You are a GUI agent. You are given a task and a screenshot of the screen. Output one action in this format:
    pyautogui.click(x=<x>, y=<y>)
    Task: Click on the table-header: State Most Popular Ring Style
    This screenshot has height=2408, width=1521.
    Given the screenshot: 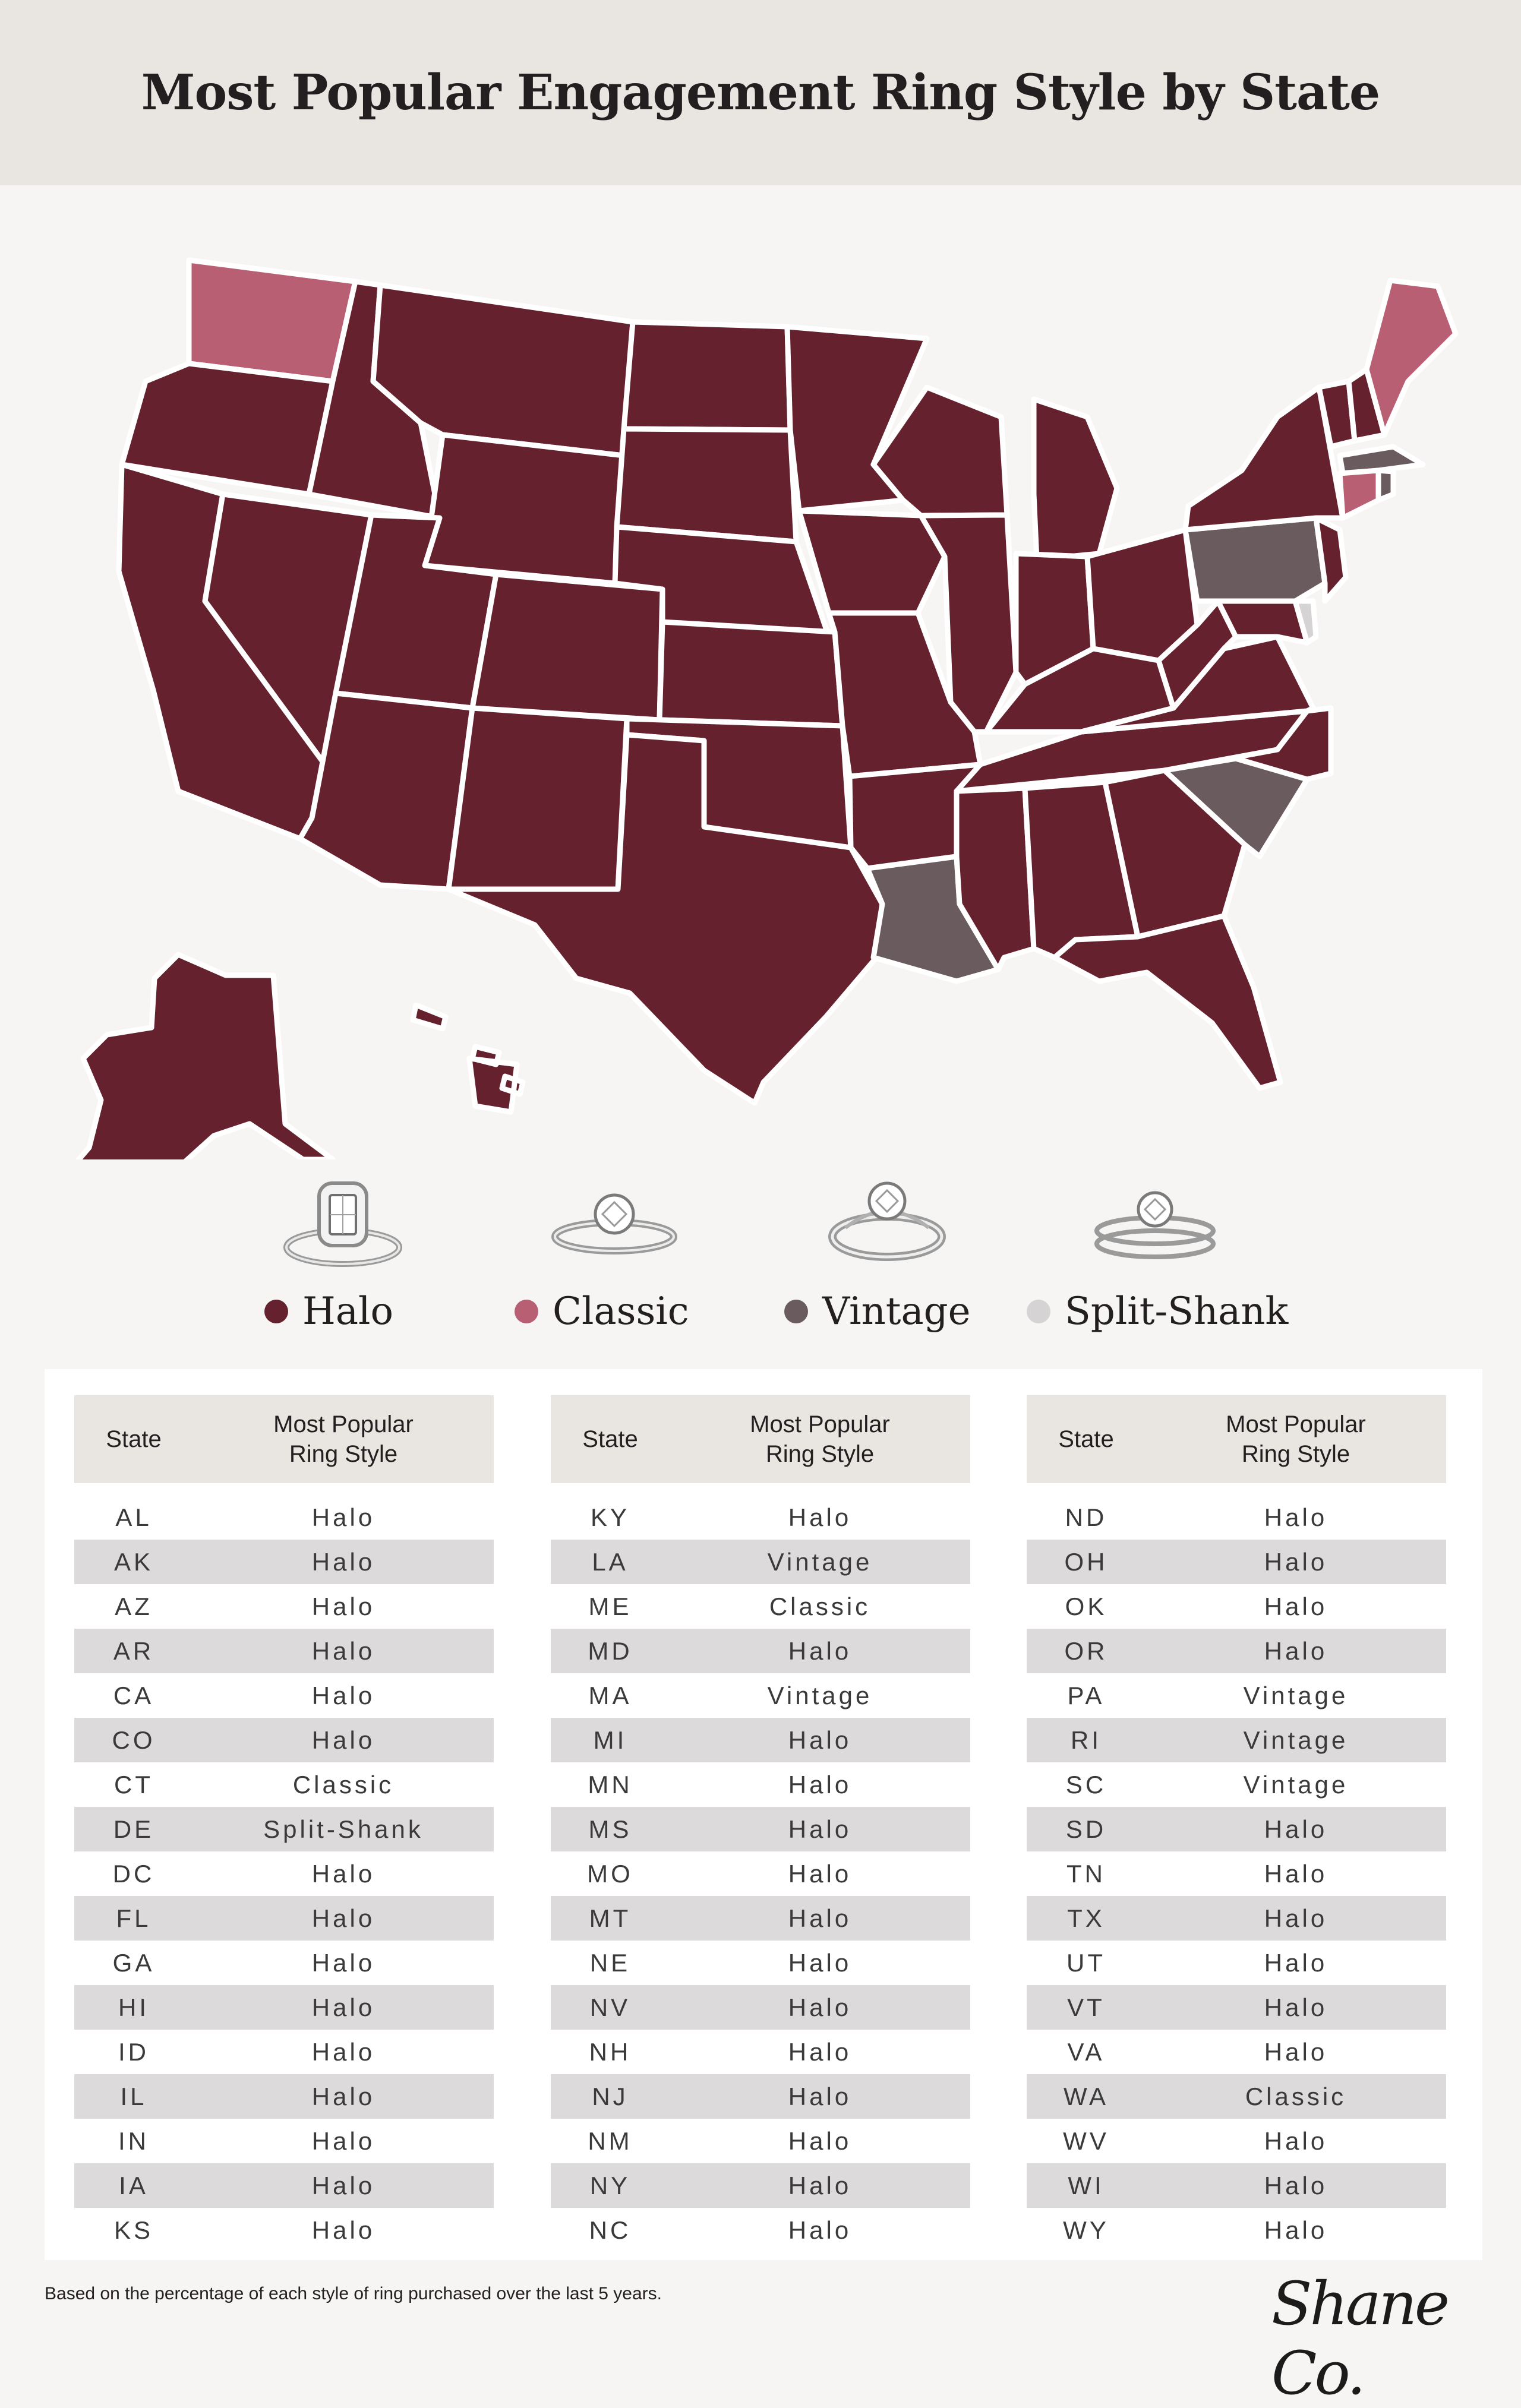 What is the action you would take?
    pyautogui.click(x=1237, y=1439)
    